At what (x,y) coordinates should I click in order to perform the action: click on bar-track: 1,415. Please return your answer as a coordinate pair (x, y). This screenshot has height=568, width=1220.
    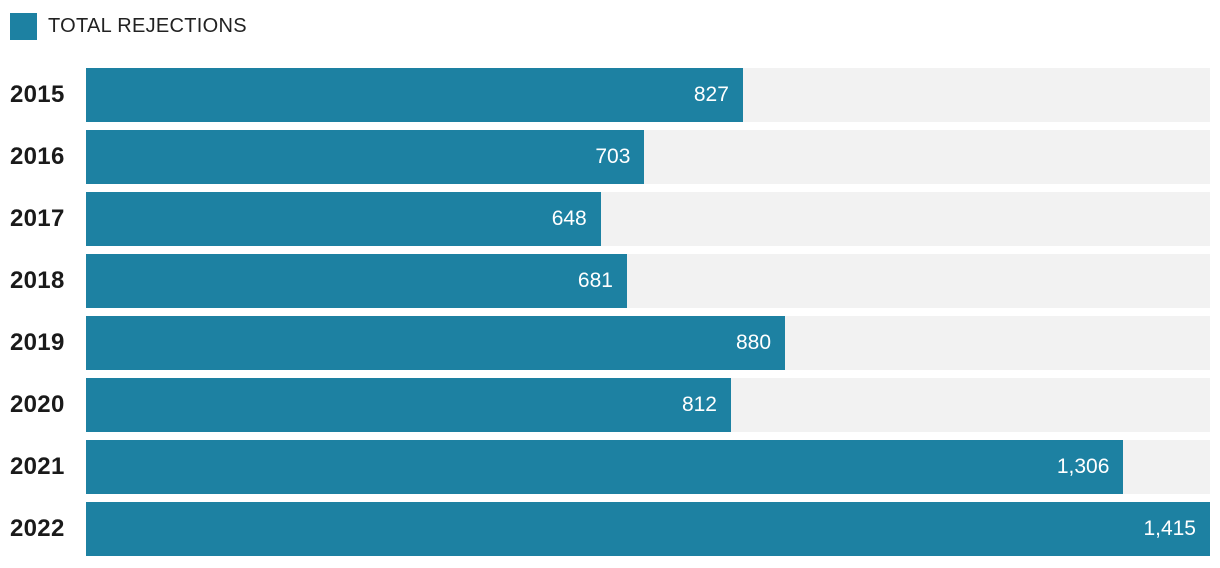
    Looking at the image, I should click on (648, 529).